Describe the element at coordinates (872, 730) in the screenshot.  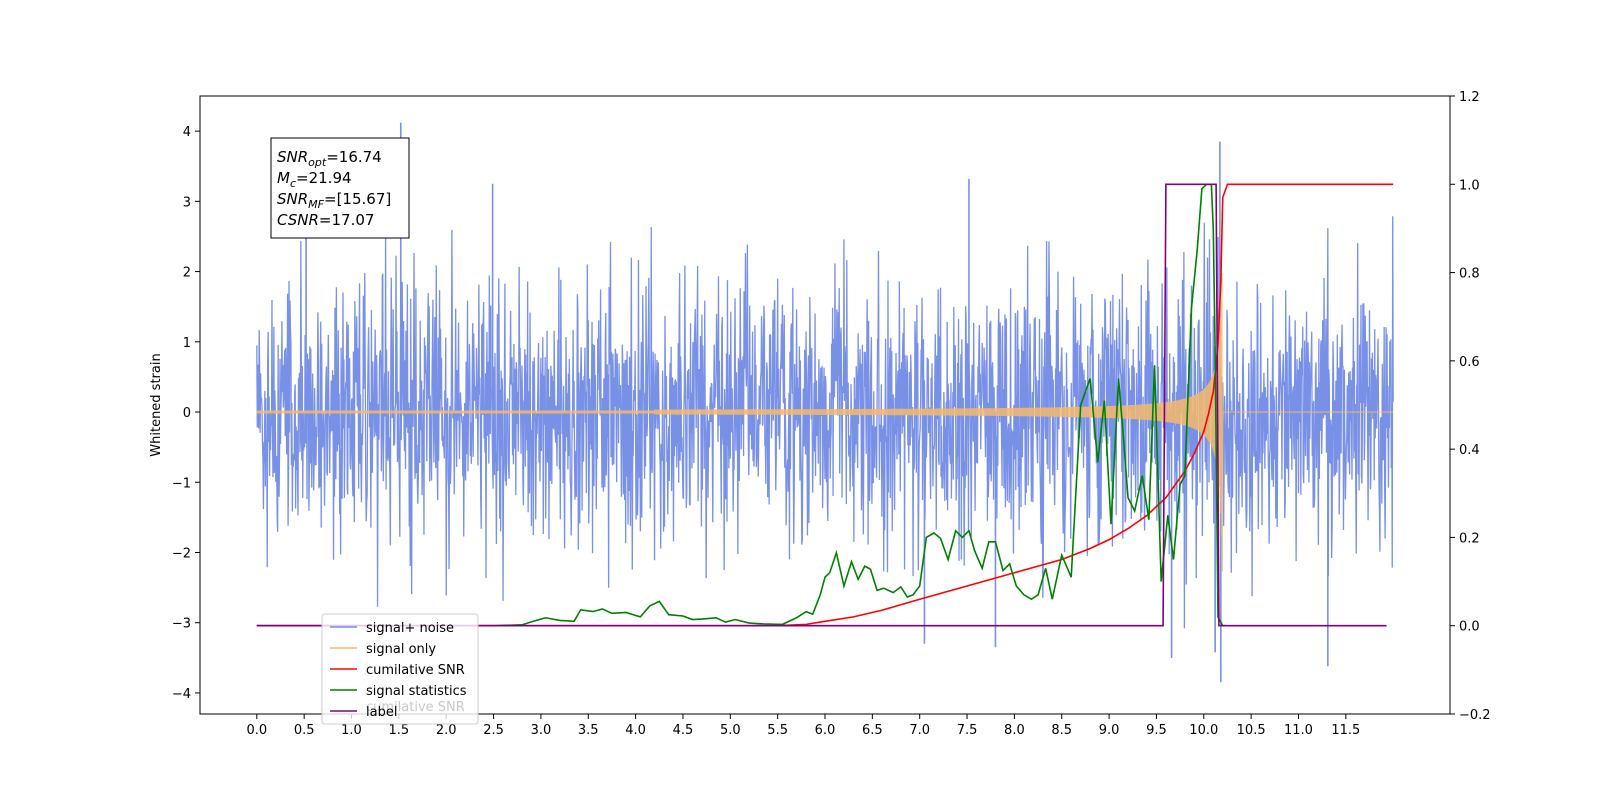
I see `x-tick-label: 6.5` at that location.